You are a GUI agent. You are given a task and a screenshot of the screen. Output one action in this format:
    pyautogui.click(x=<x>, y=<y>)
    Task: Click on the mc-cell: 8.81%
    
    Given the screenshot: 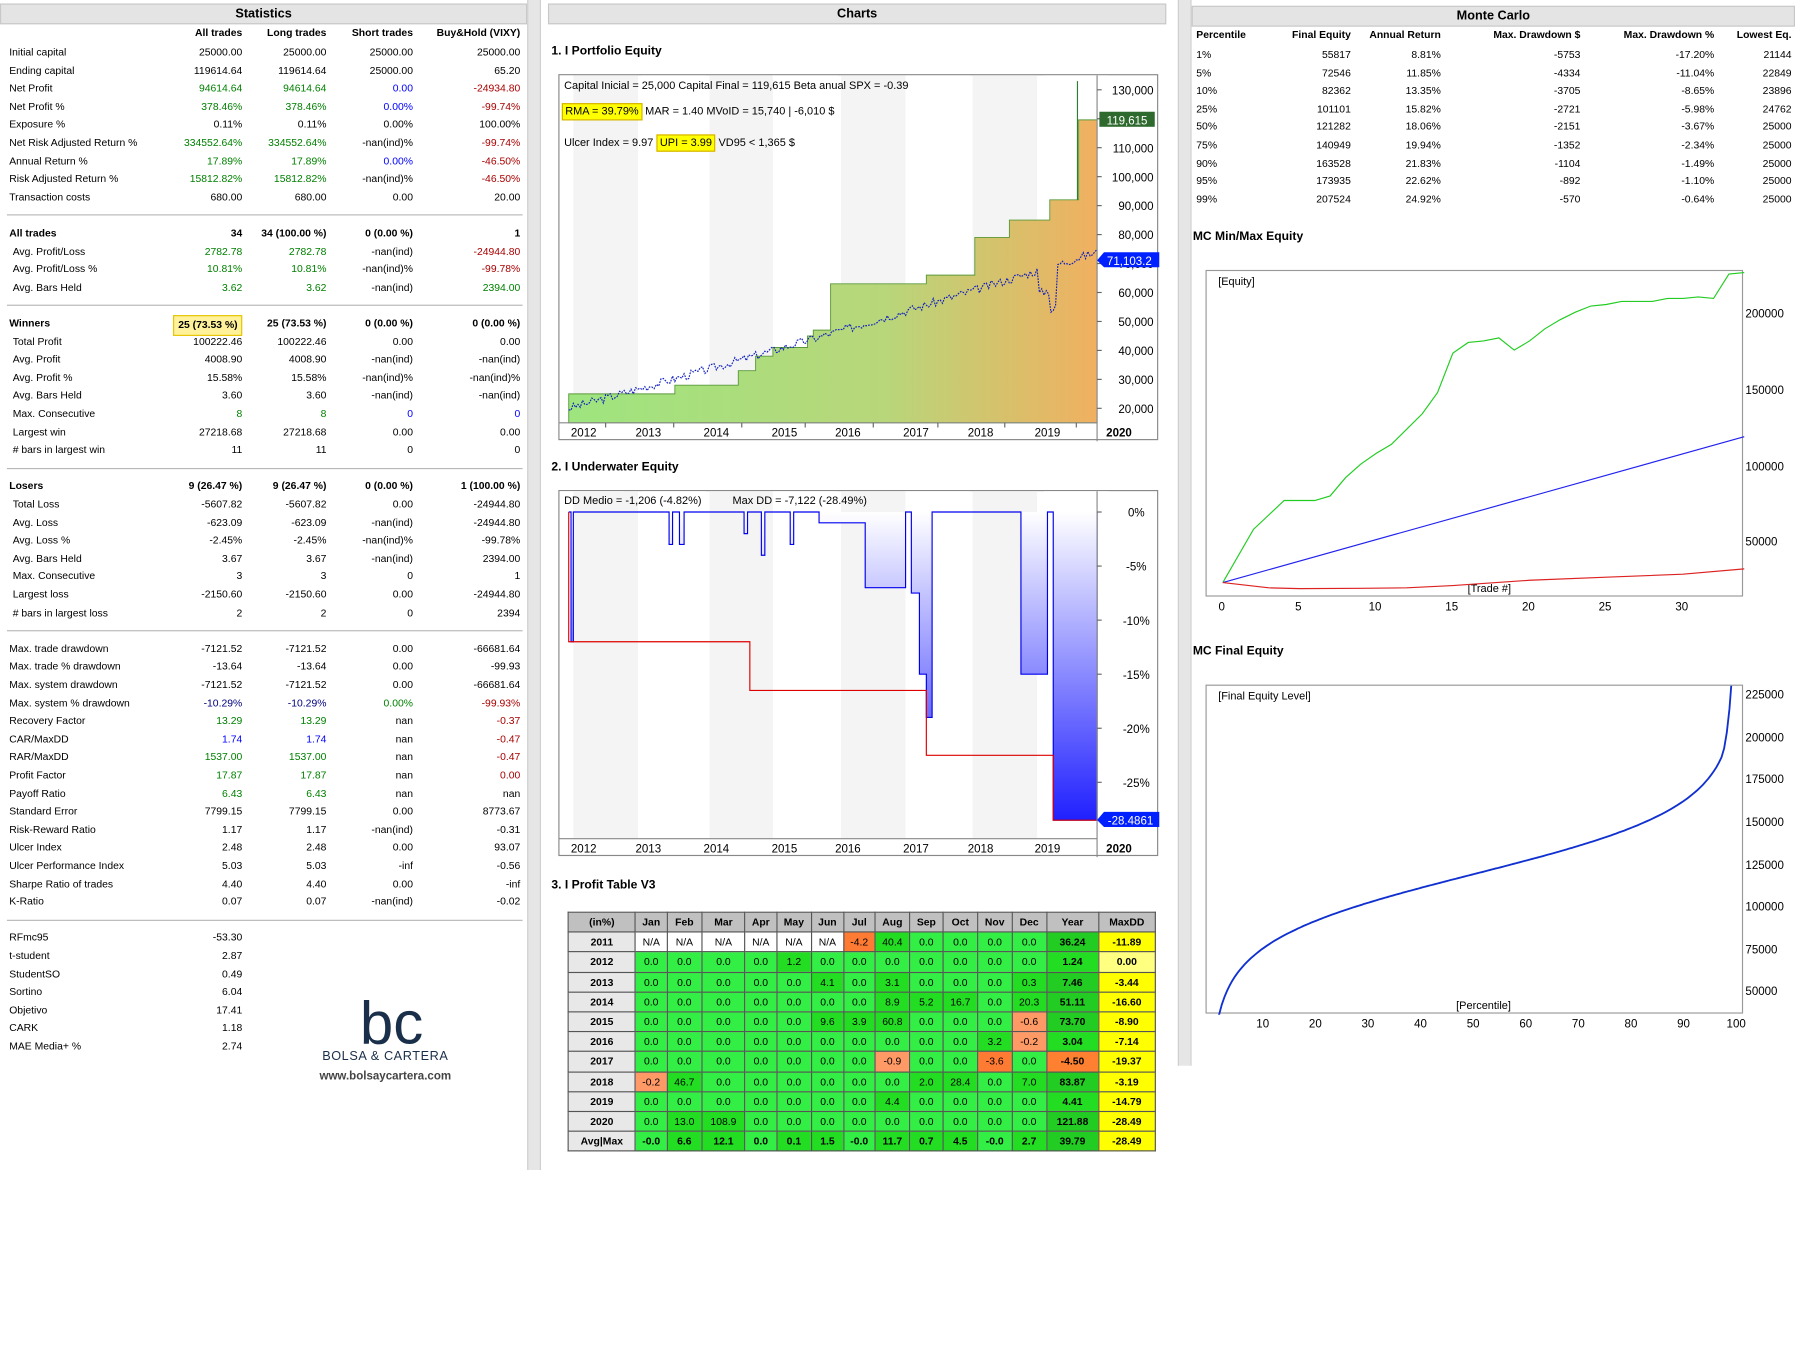 What is the action you would take?
    pyautogui.click(x=1426, y=54)
    